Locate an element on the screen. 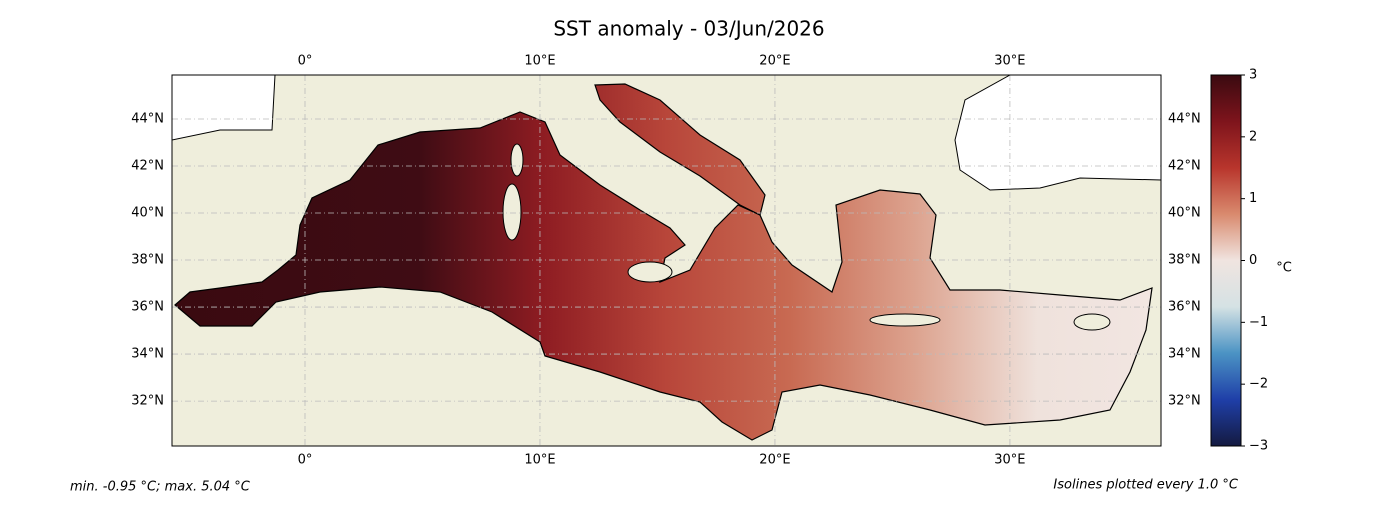 Image resolution: width=1377 pixels, height=520 pixels. lon-label-bottom: 30°E is located at coordinates (1009, 460).